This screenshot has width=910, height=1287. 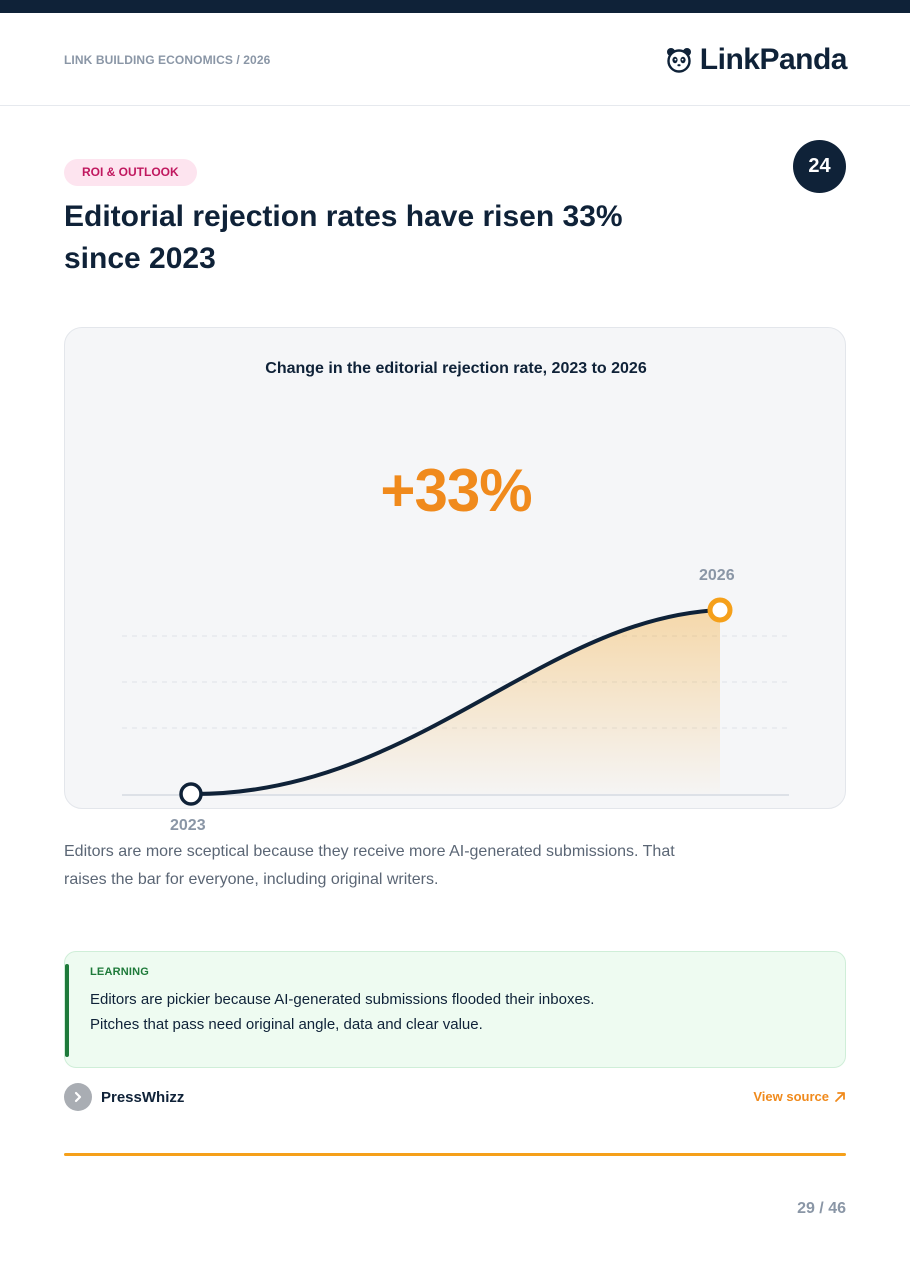 I want to click on x-label-2023: 2023, so click(x=188, y=825).